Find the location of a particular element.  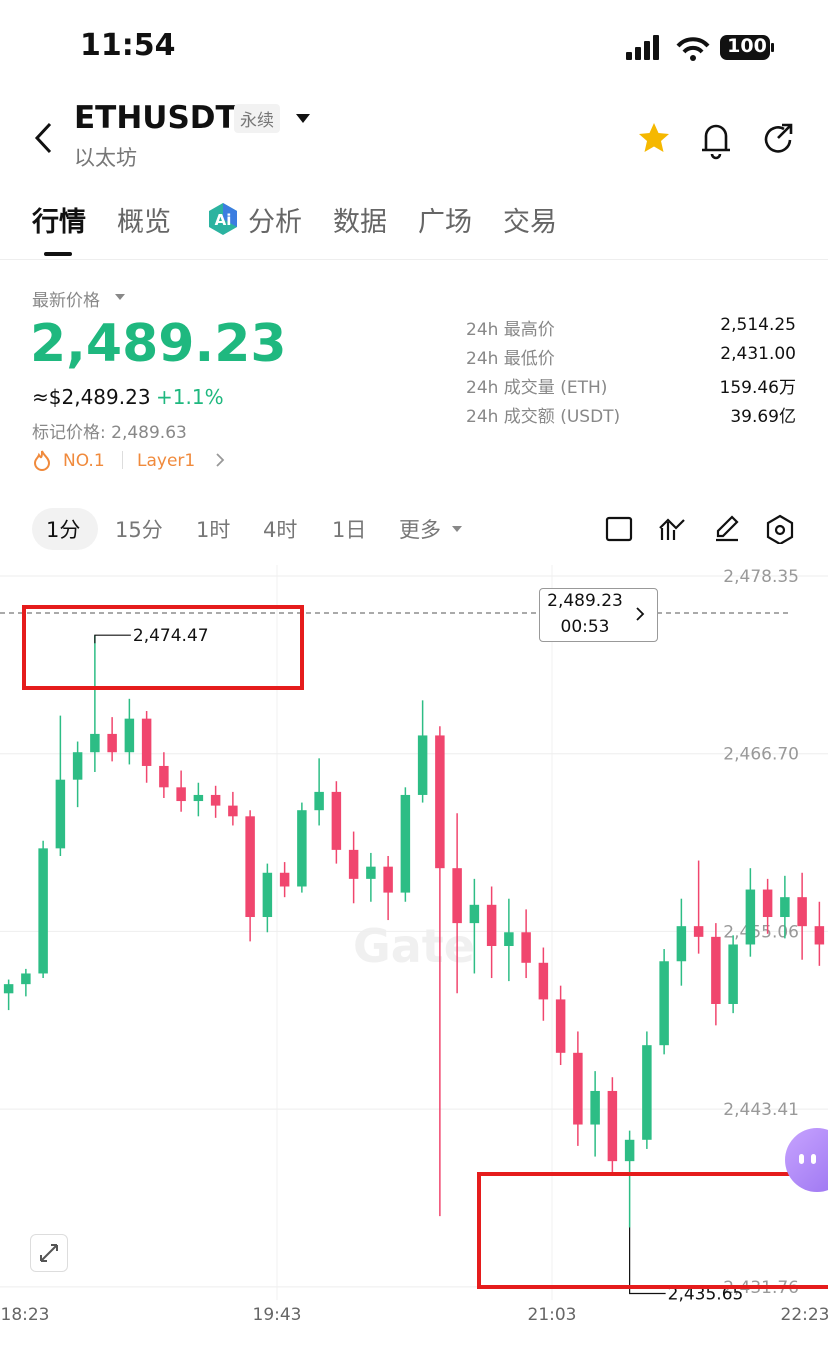

tab: 概览 is located at coordinates (144, 222).